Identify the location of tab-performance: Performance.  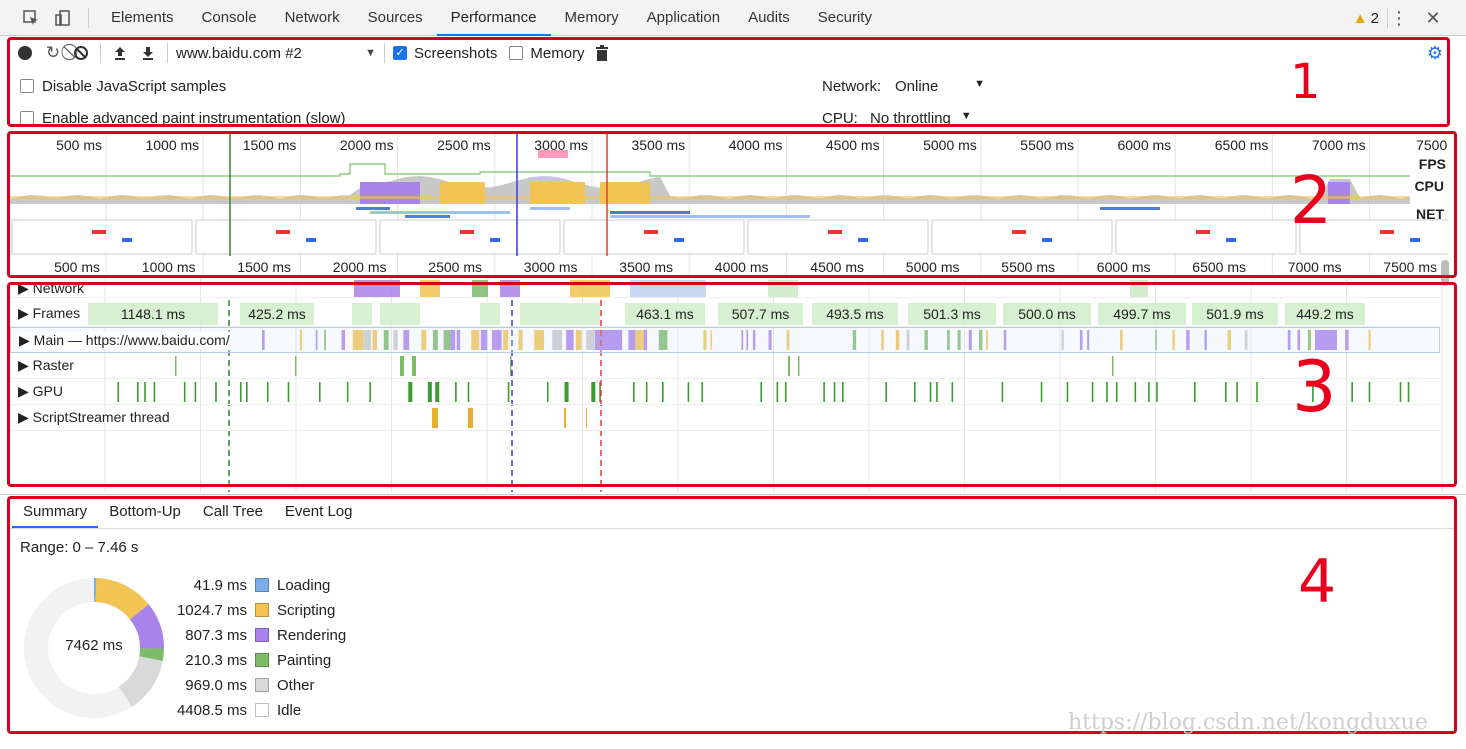
(493, 18).